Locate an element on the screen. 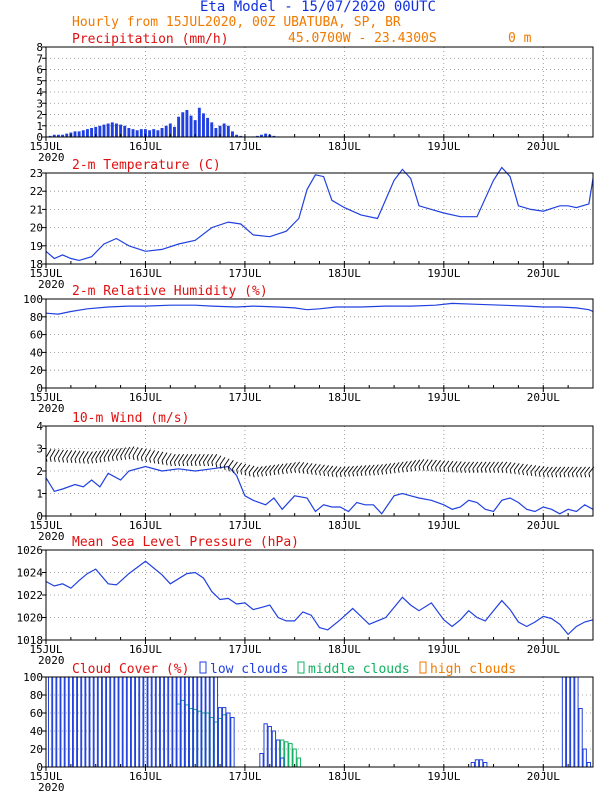  y-tick-label: 40 is located at coordinates (36, 731).